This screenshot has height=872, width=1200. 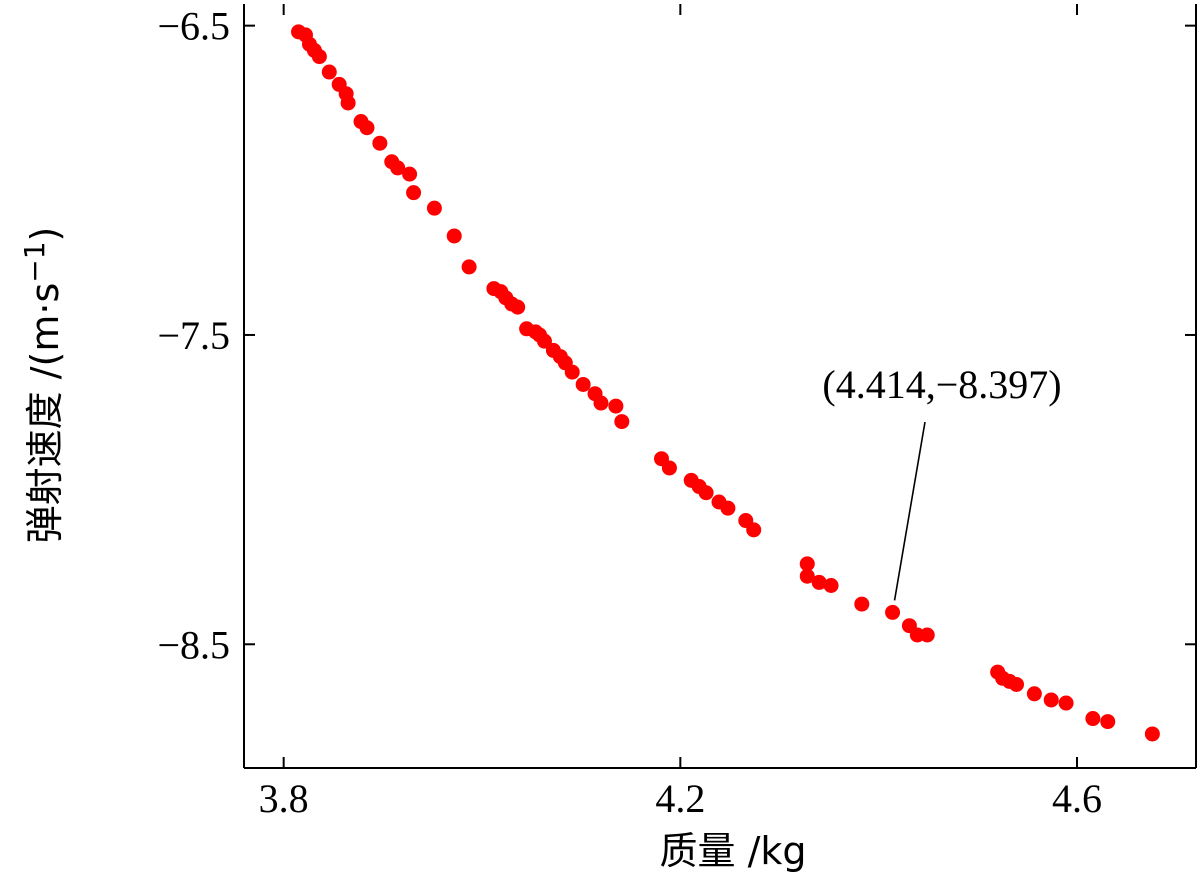 I want to click on y-axis-title-main: 弹射速度 /(m·s, so click(x=45, y=413).